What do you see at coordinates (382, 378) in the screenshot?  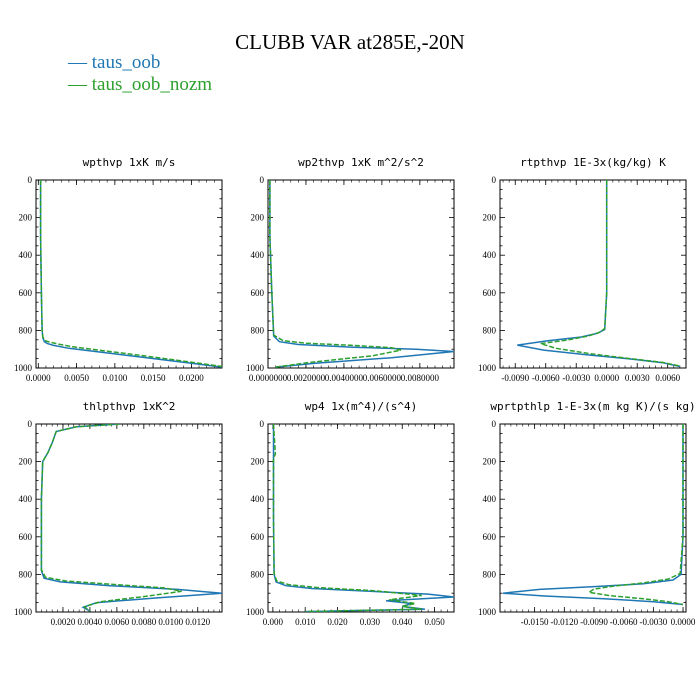 I see `x-tick-label: 0.0060000` at bounding box center [382, 378].